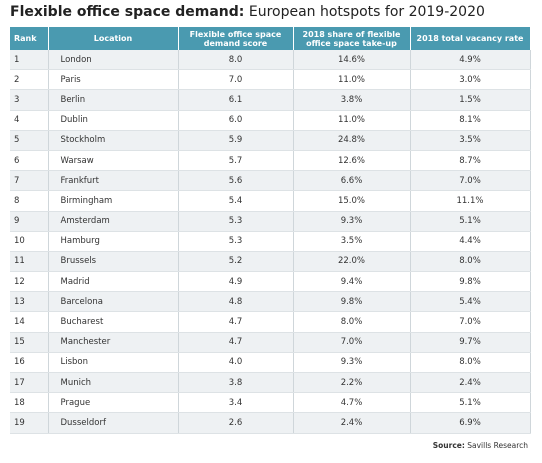 The height and width of the screenshot is (463, 542). Describe the element at coordinates (236, 403) in the screenshot. I see `table-cell: 3.4` at that location.